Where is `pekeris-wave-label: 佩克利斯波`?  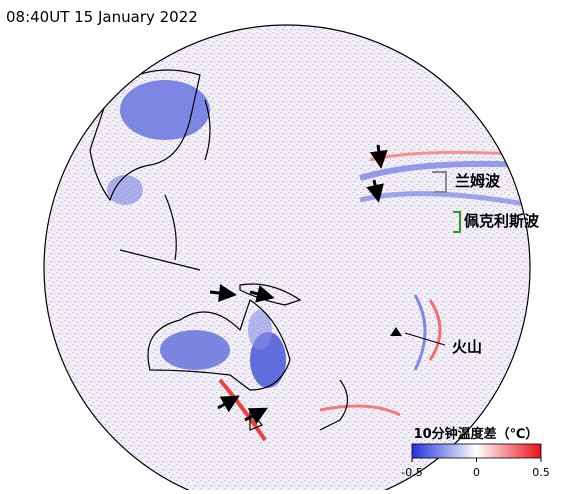 pekeris-wave-label: 佩克利斯波 is located at coordinates (502, 221).